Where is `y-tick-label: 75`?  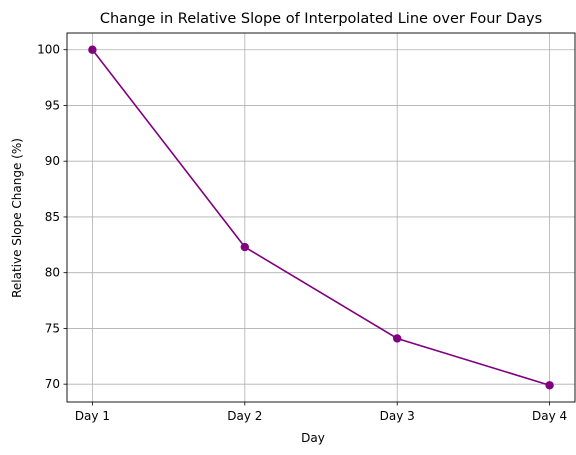 y-tick-label: 75 is located at coordinates (52, 328).